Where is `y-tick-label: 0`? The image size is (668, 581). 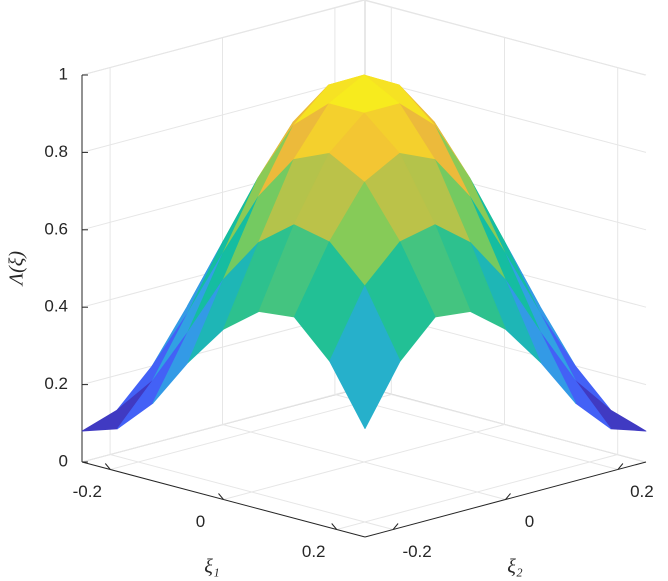 y-tick-label: 0 is located at coordinates (529, 521).